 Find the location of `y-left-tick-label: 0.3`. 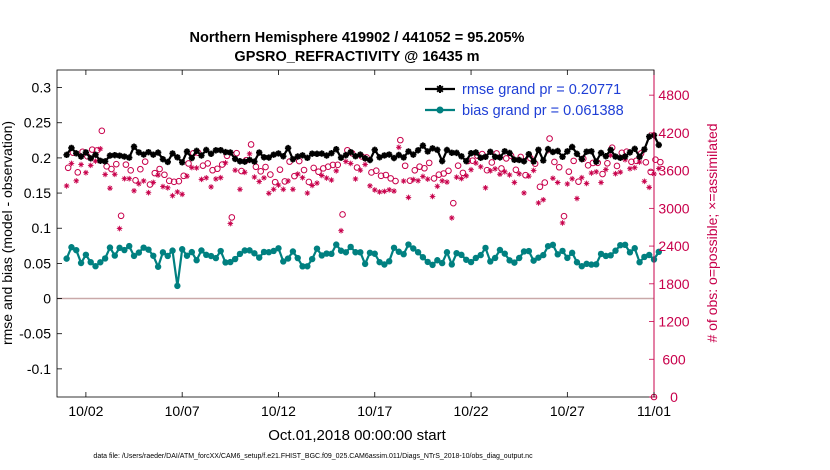

y-left-tick-label: 0.3 is located at coordinates (42, 88).